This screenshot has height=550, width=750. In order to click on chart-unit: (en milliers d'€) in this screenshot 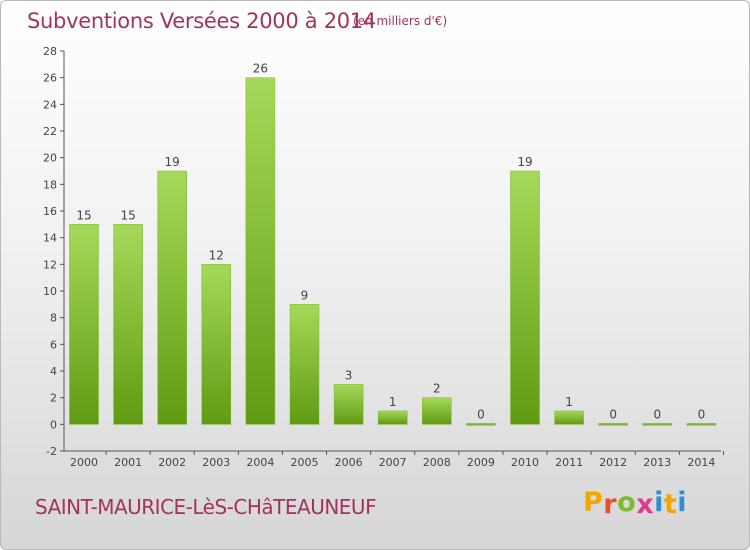, I will do `click(400, 21)`.